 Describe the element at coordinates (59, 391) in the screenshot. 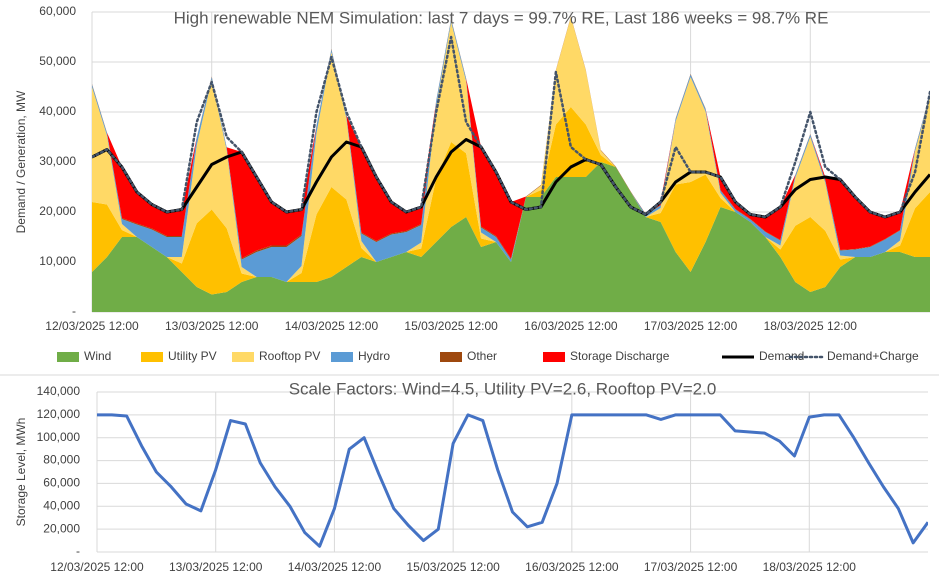

I see `y-tick-label: 140,000` at that location.